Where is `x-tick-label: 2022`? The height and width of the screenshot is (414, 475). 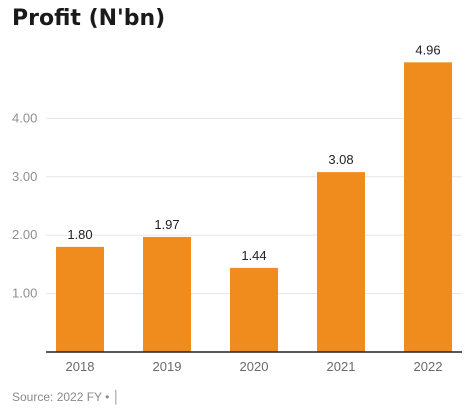 x-tick-label: 2022 is located at coordinates (428, 366).